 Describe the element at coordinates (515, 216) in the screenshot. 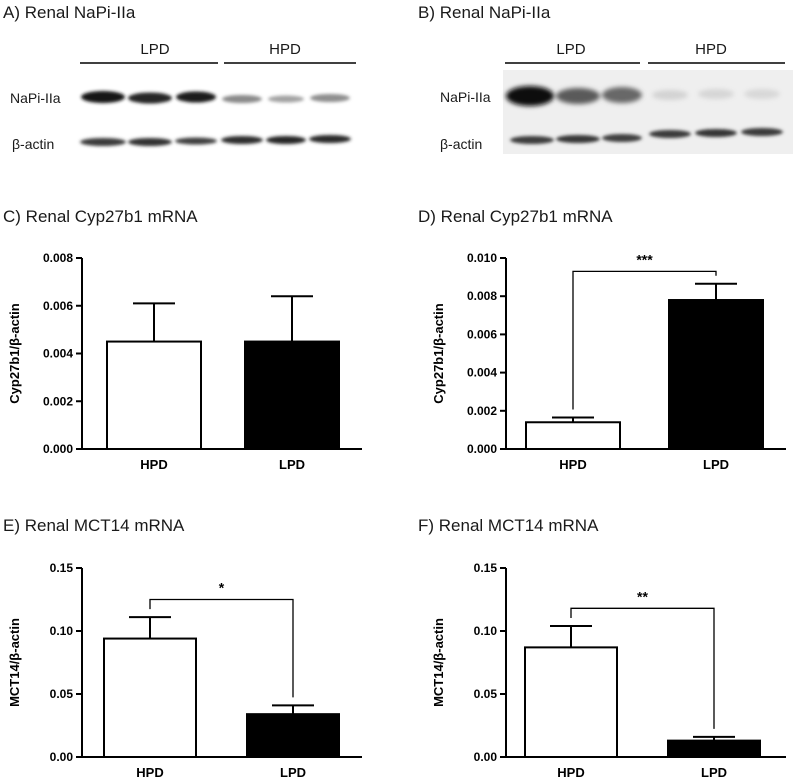

I see `panel-d-title: D) Renal Cyp27b1 mRNA` at that location.